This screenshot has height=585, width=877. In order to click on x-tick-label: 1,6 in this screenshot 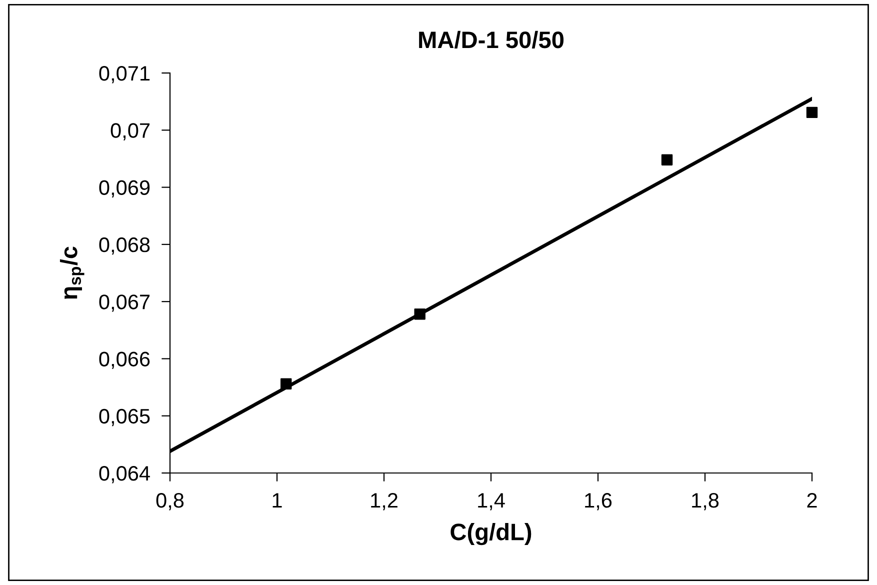, I will do `click(598, 501)`.